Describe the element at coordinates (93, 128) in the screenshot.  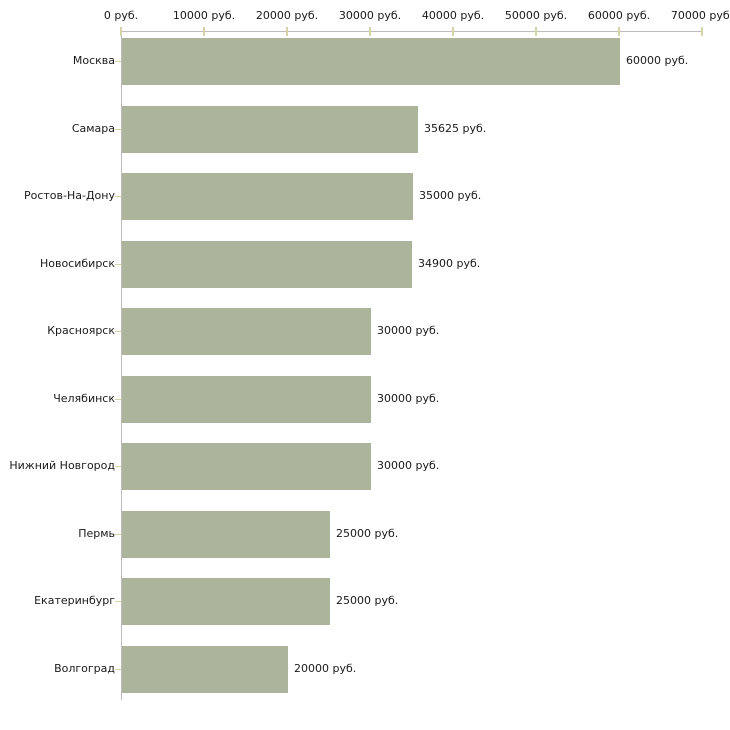
I see `category-label: Самара` at that location.